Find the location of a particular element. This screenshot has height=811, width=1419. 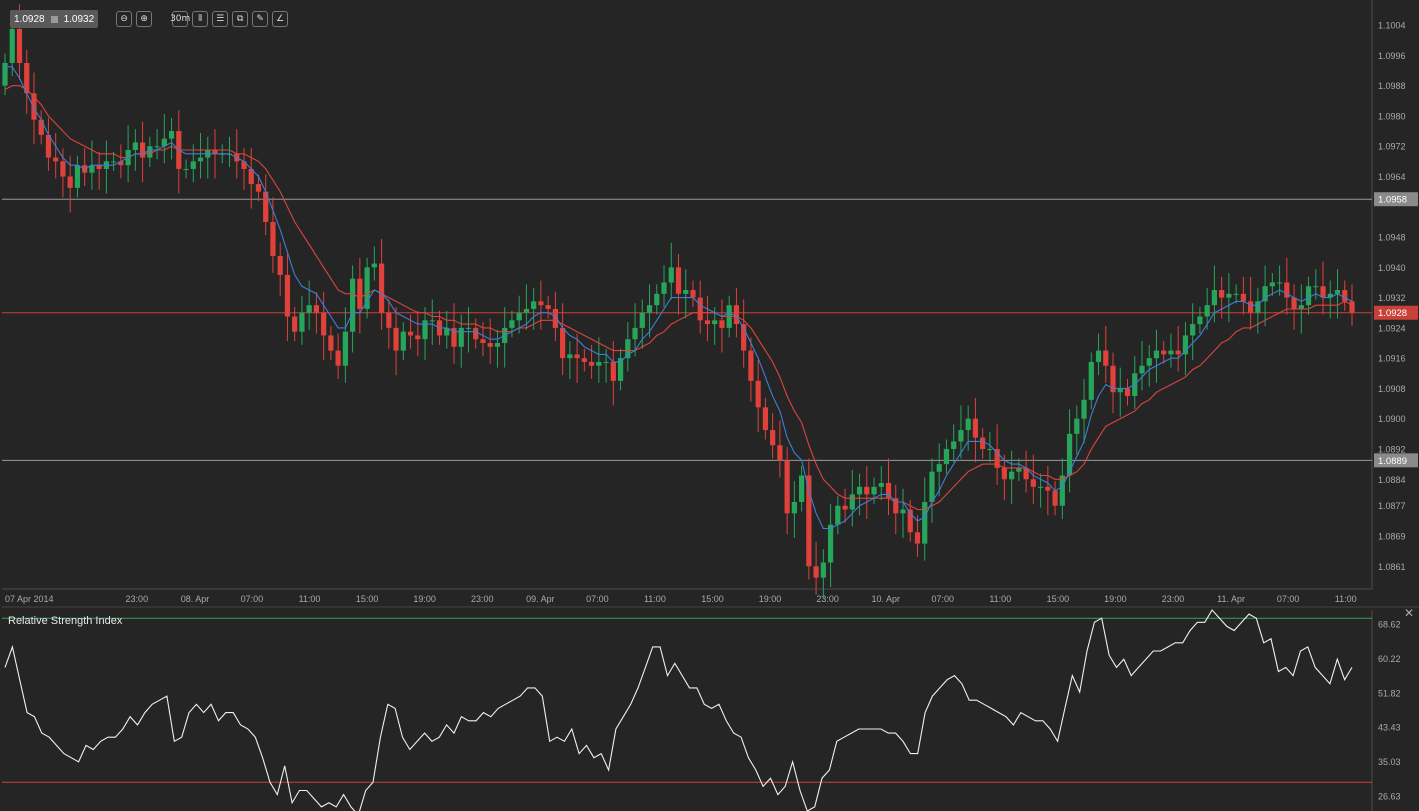

candlestick-icon: ⫴ is located at coordinates (200, 19).